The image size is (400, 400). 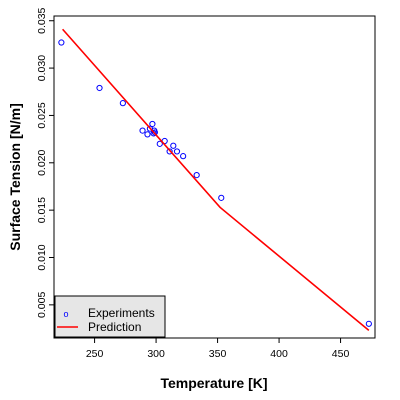 What do you see at coordinates (42, 20) in the screenshot?
I see `y-tick-label: 0.035` at bounding box center [42, 20].